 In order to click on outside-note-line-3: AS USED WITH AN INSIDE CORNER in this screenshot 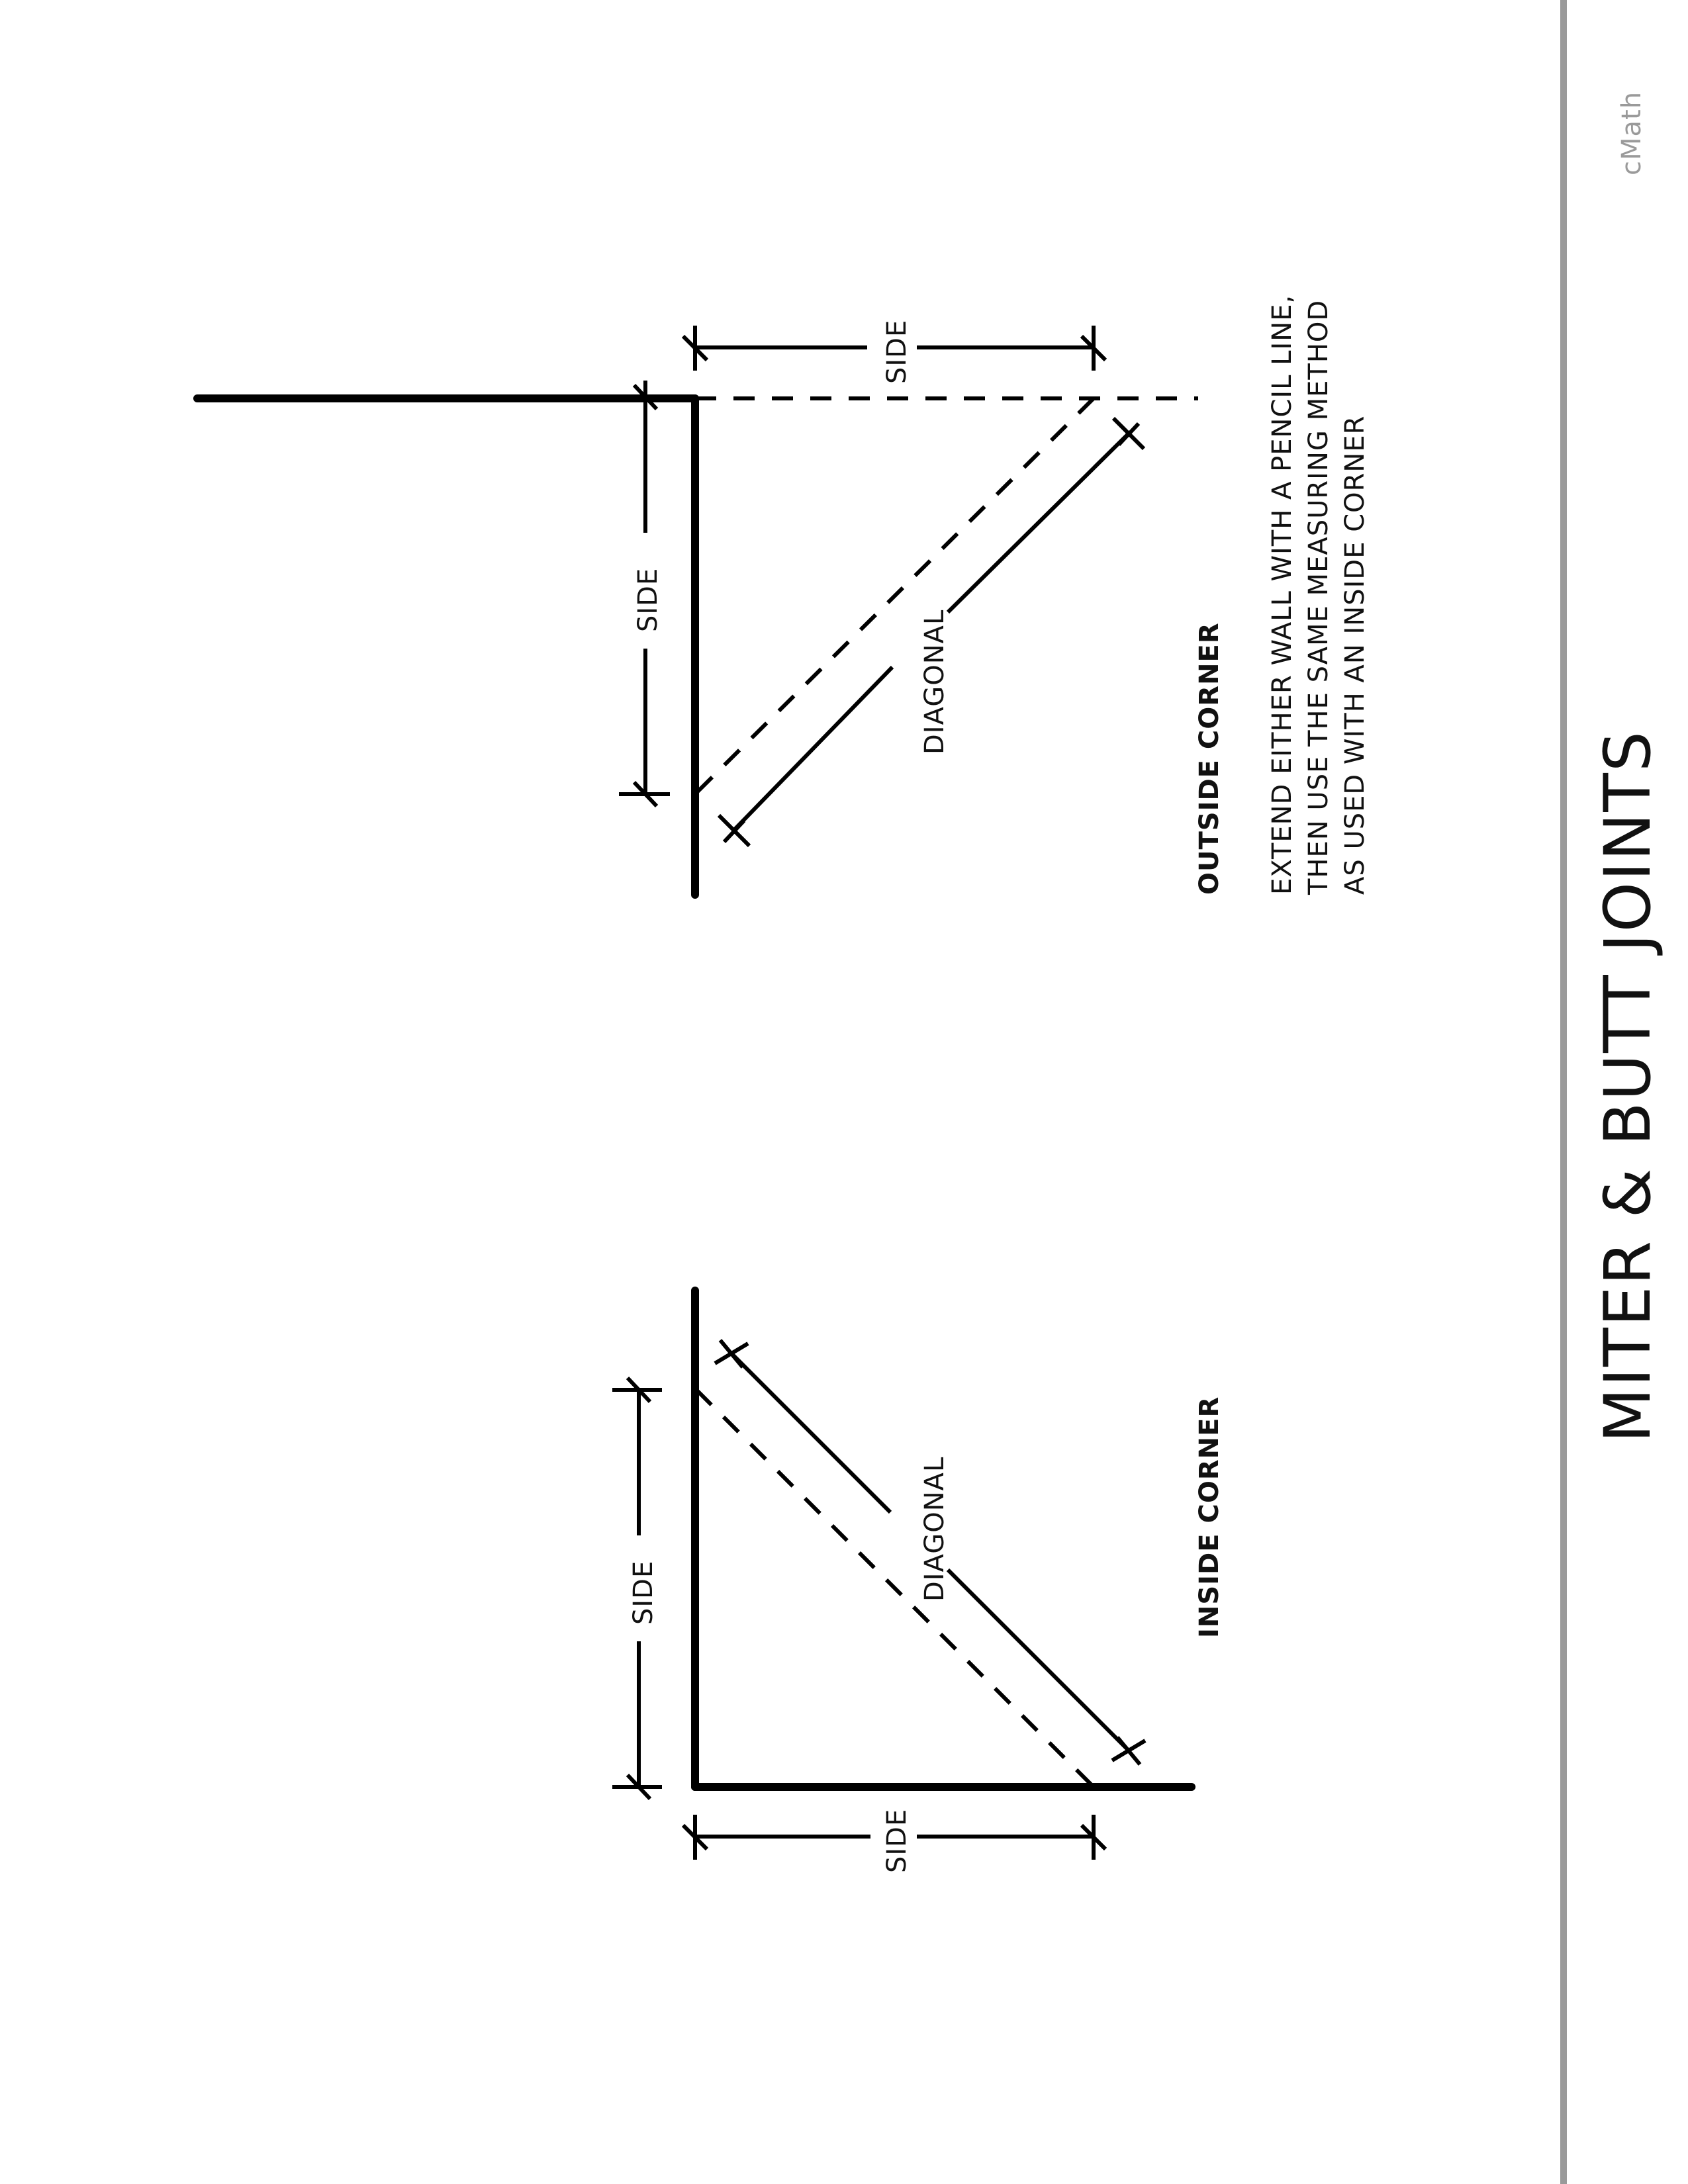, I will do `click(1355, 655)`.